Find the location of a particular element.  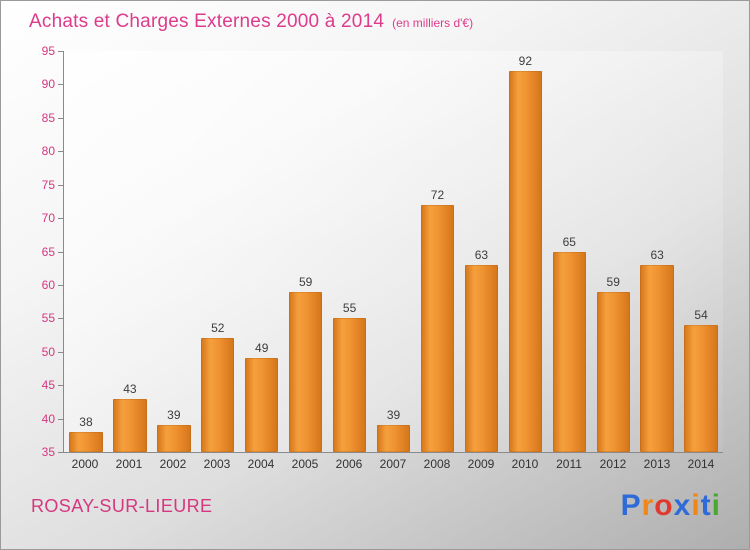

y-tick-label: 40 is located at coordinates (48, 418).